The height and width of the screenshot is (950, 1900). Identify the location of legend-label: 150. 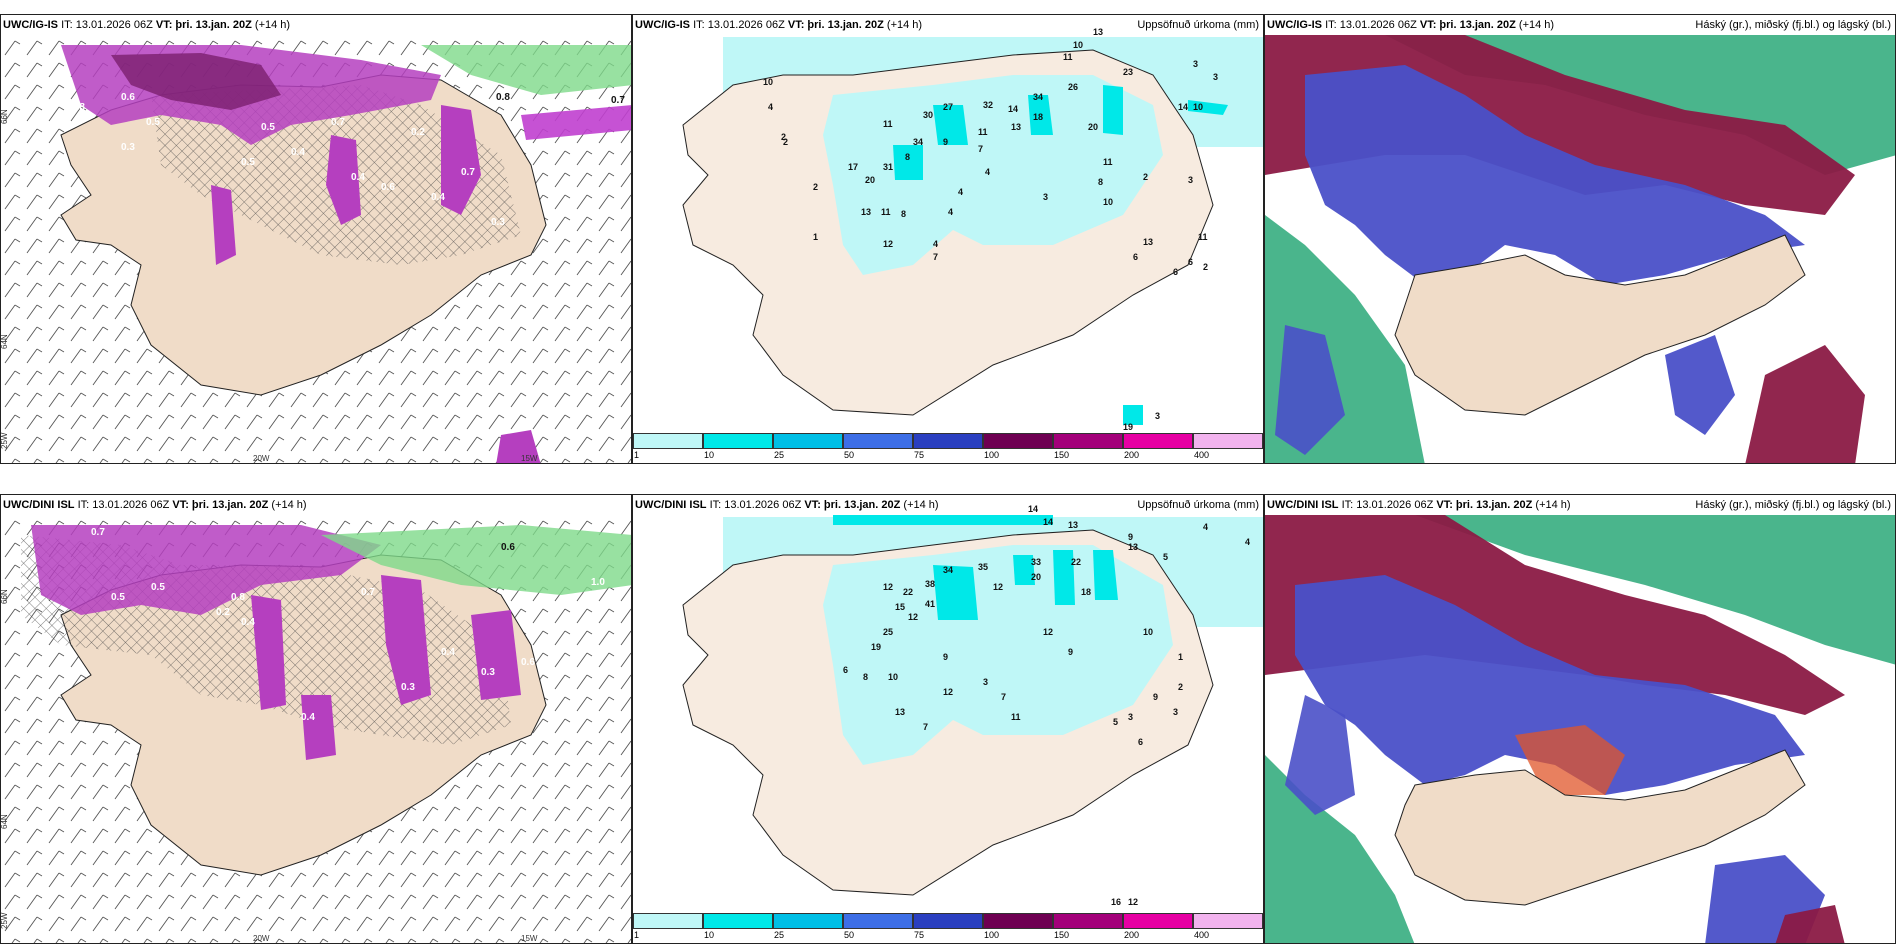
(1062, 935).